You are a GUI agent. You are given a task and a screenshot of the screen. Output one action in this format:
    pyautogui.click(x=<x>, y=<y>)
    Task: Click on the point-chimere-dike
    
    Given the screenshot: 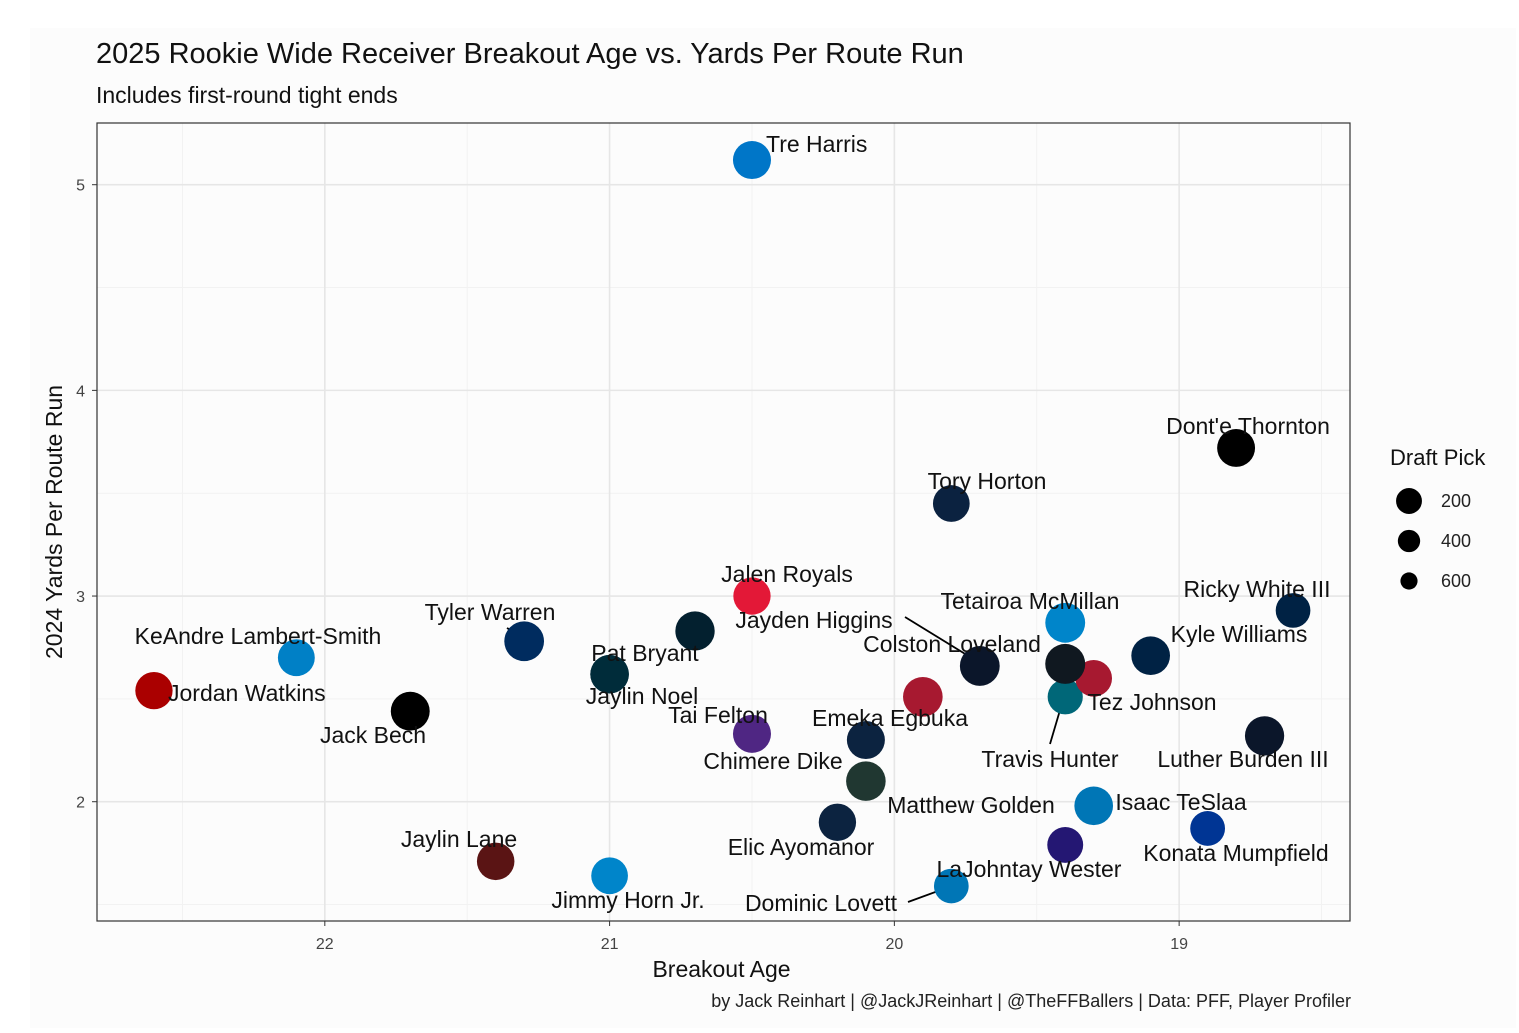 What is the action you would take?
    pyautogui.click(x=865, y=740)
    